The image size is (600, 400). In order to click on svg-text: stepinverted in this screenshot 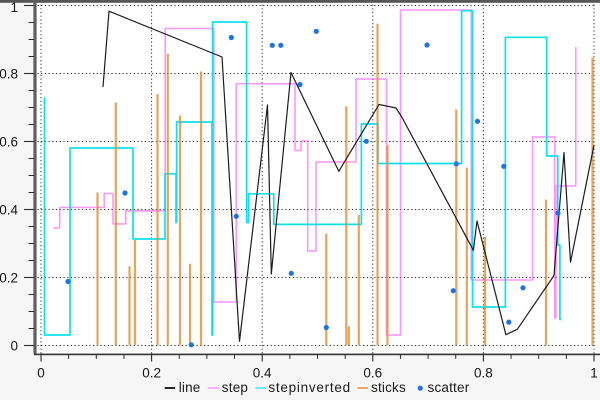, I will do `click(309, 387)`.